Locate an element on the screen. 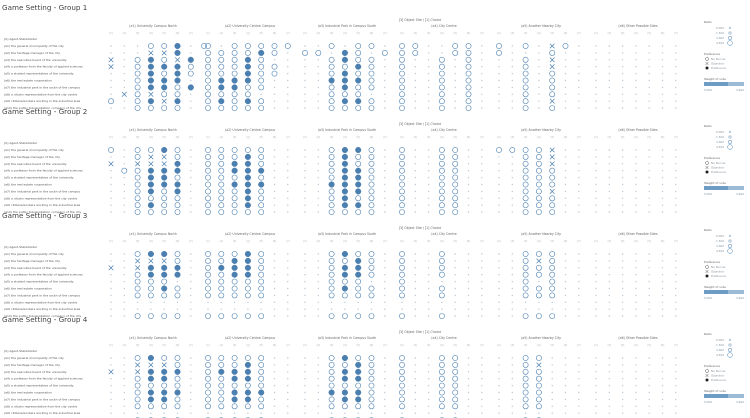  column-header: (a1) University Campus North is located at coordinates (153, 338).